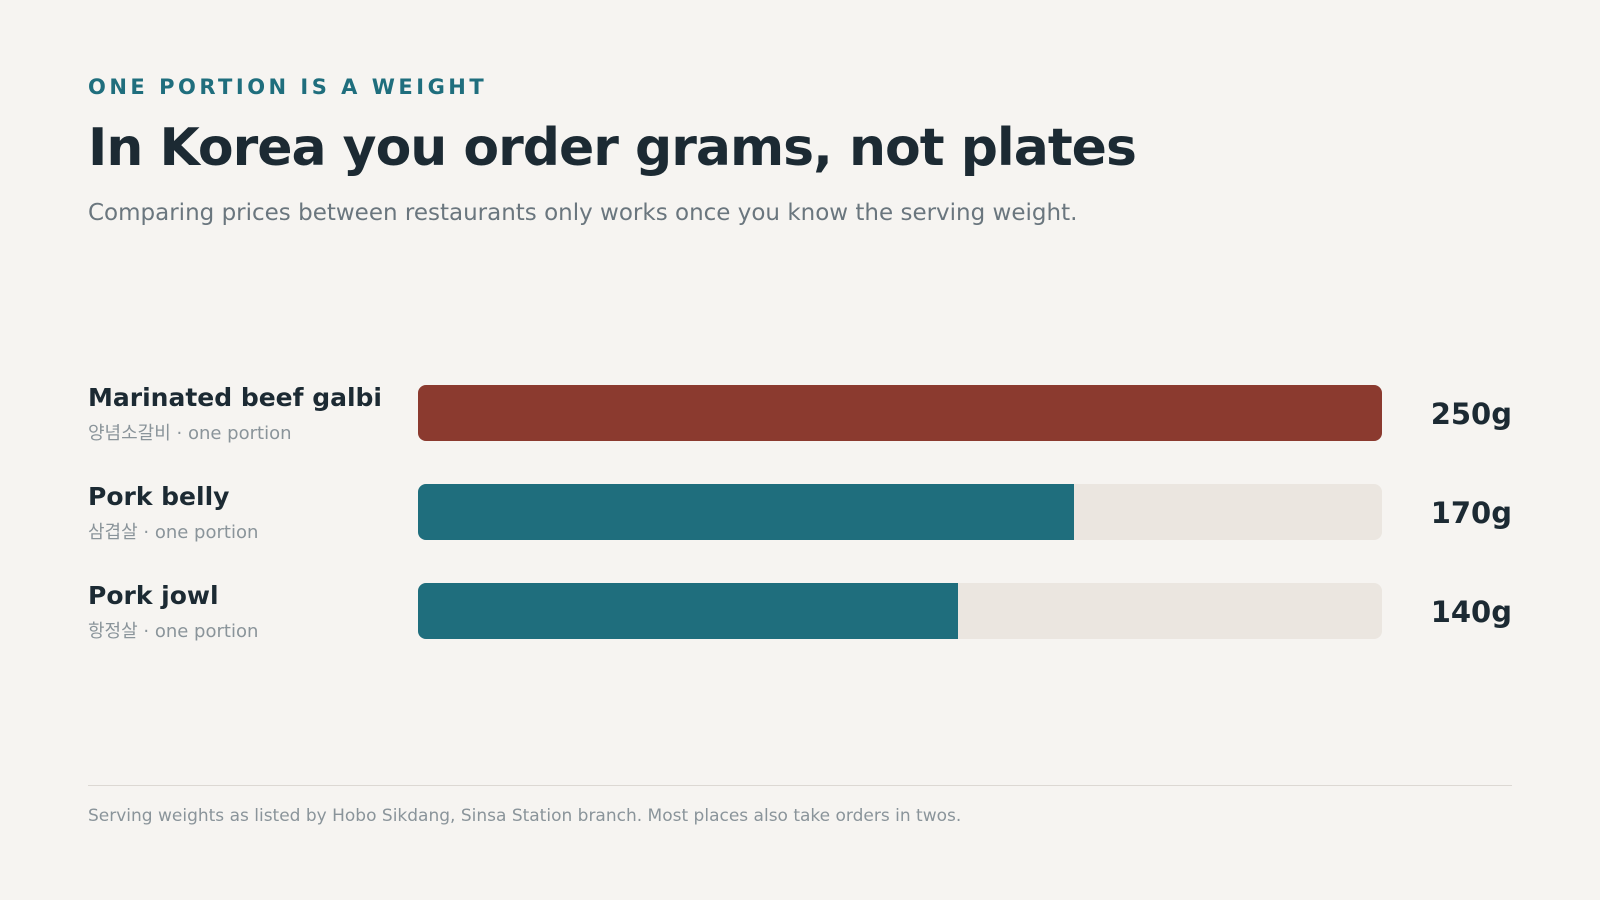  Describe the element at coordinates (159, 496) in the screenshot. I see `bar-label: Pork belly` at that location.